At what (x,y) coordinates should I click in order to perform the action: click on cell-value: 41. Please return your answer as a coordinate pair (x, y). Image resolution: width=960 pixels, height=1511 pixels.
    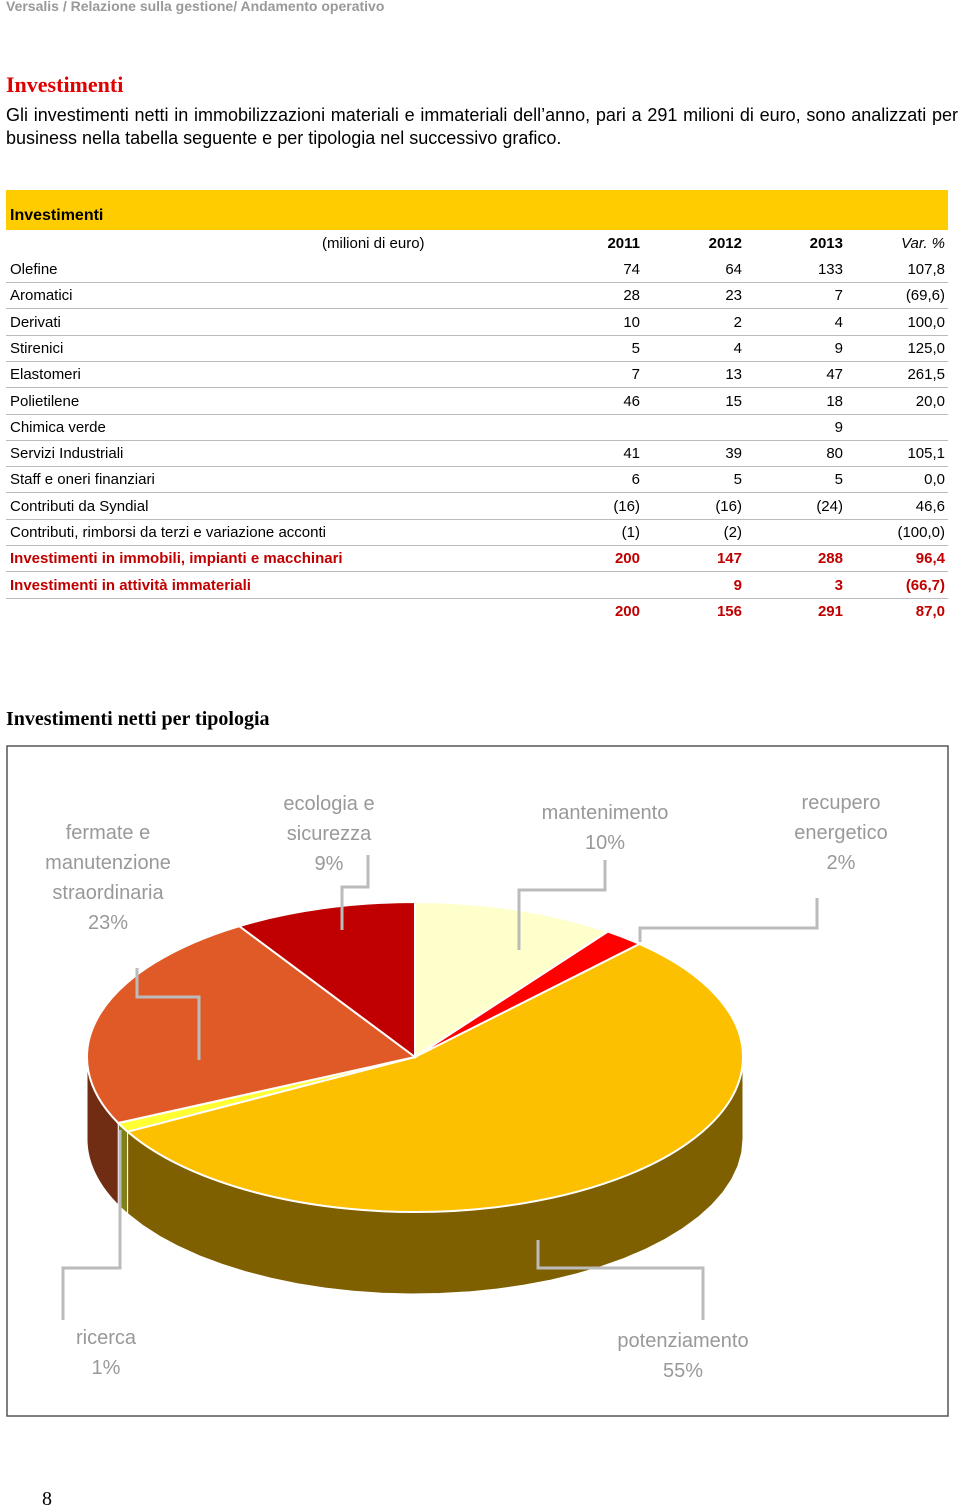
    Looking at the image, I should click on (631, 454).